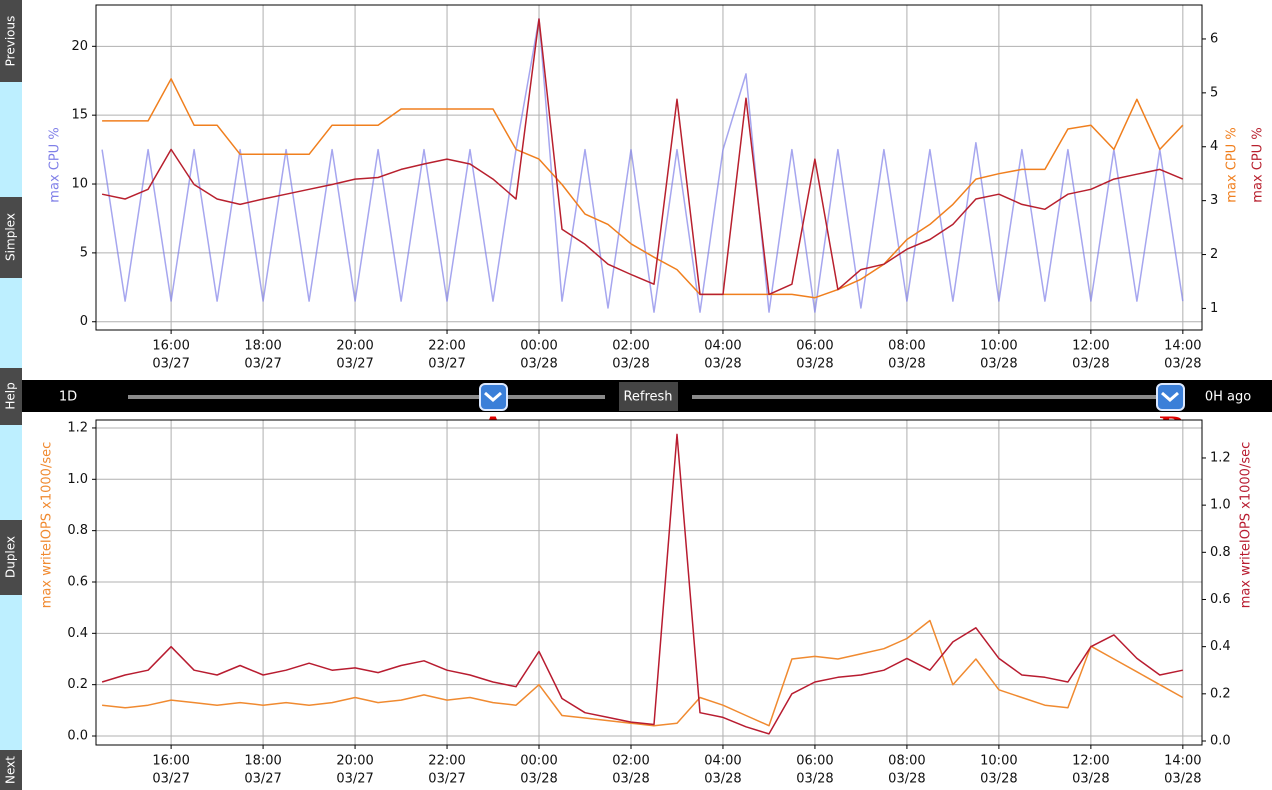 The image size is (1272, 790). I want to click on help-button, so click(11, 396).